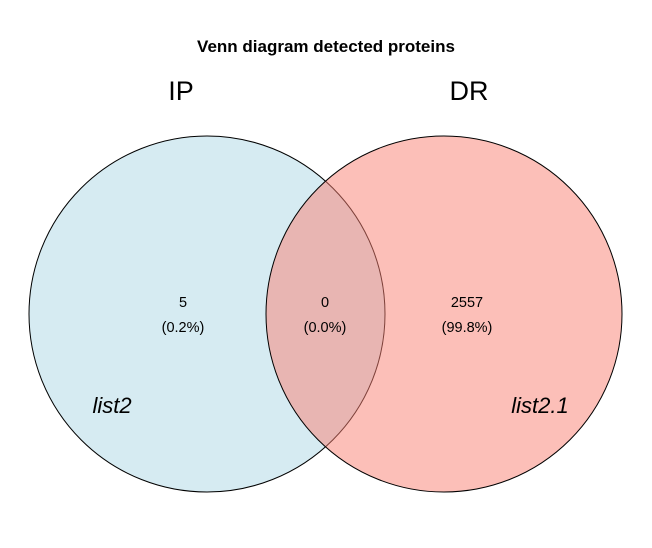  I want to click on set-dr-label: DR, so click(469, 91).